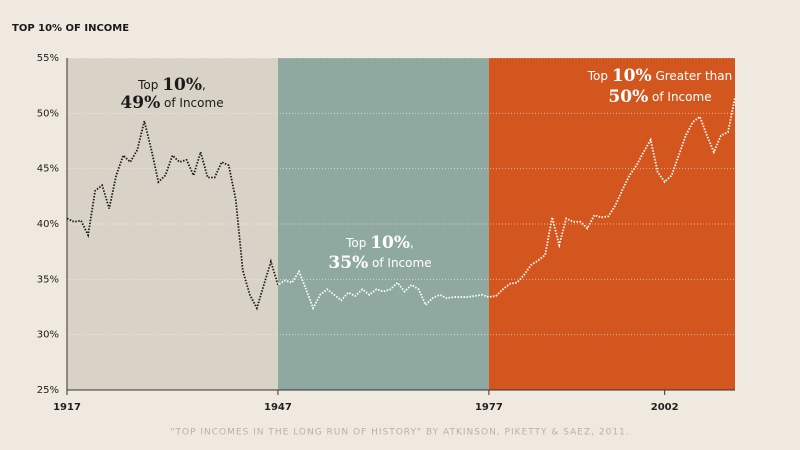 The image size is (800, 450). Describe the element at coordinates (48, 279) in the screenshot. I see `y-tick-label: 35%` at that location.